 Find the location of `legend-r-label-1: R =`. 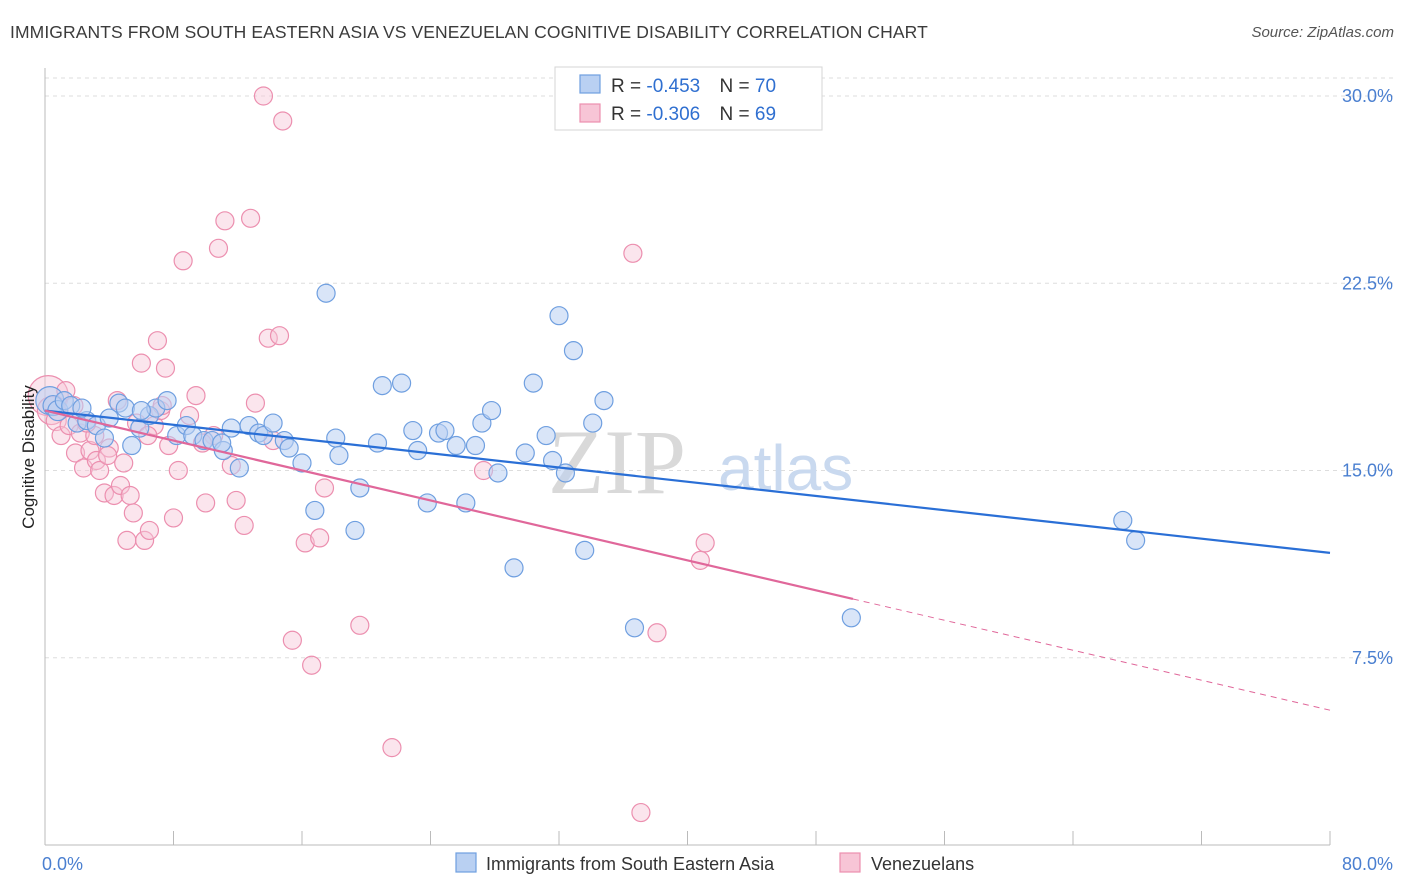

legend-r-label-1: R = is located at coordinates (628, 86).